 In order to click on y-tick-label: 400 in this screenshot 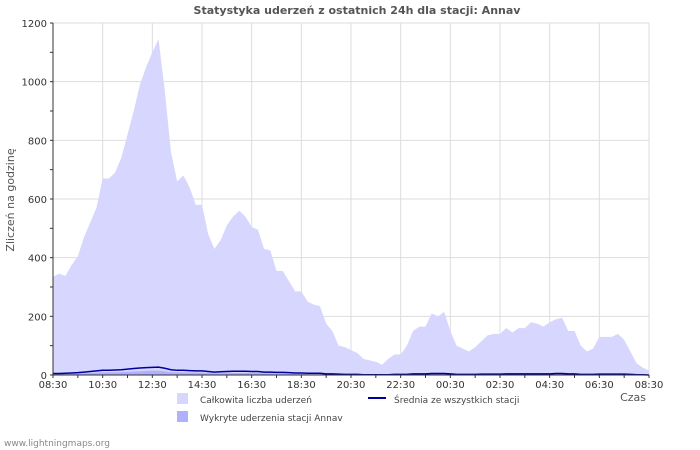, I will do `click(37, 259)`.